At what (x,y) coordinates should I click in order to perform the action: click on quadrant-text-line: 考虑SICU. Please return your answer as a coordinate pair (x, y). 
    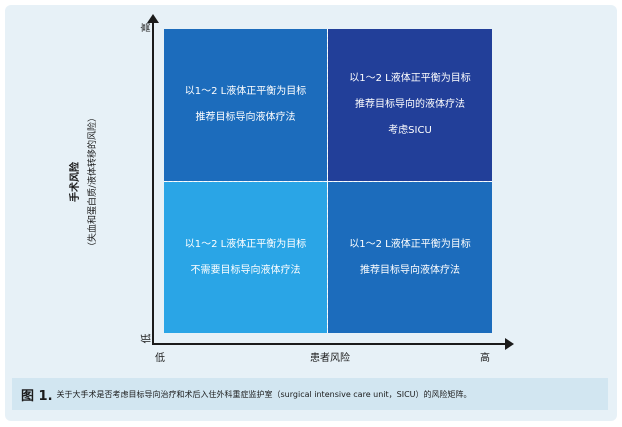
    Looking at the image, I should click on (410, 130).